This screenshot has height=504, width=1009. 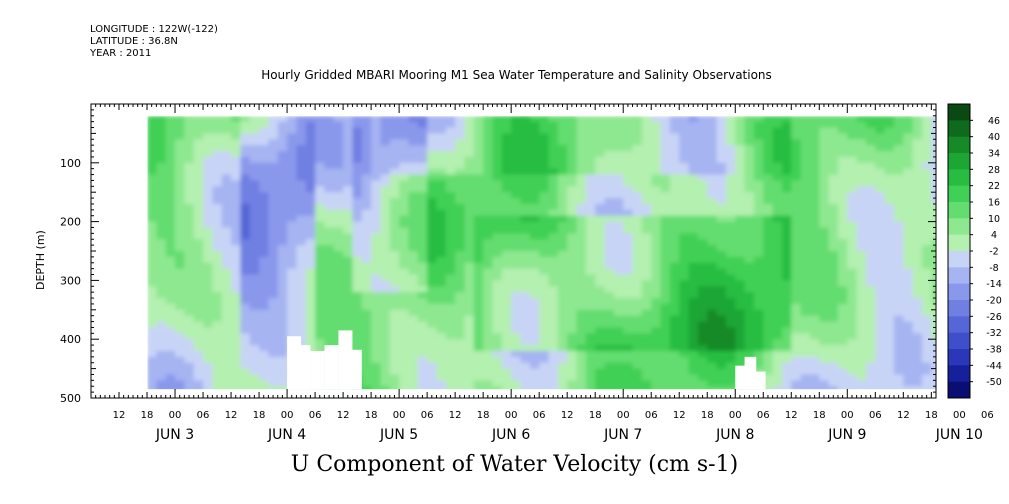 What do you see at coordinates (994, 121) in the screenshot?
I see `colorbar-label: 46` at bounding box center [994, 121].